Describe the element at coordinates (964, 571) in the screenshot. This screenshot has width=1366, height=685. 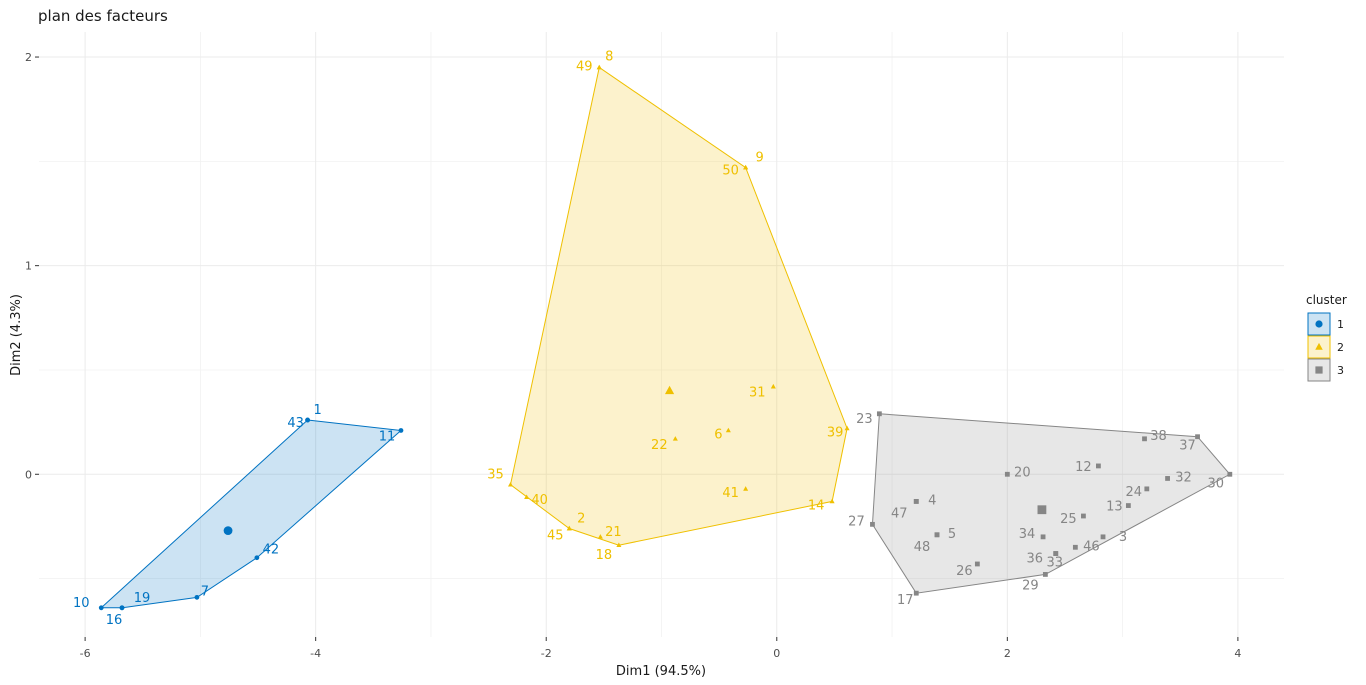
I see `point-label: 26` at that location.